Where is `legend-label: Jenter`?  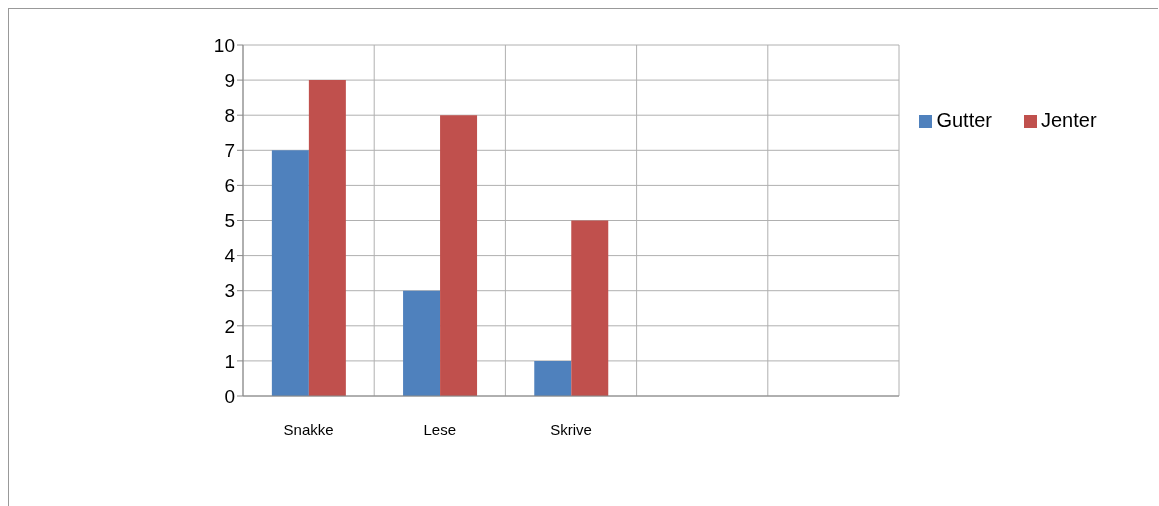
legend-label: Jenter is located at coordinates (1068, 120).